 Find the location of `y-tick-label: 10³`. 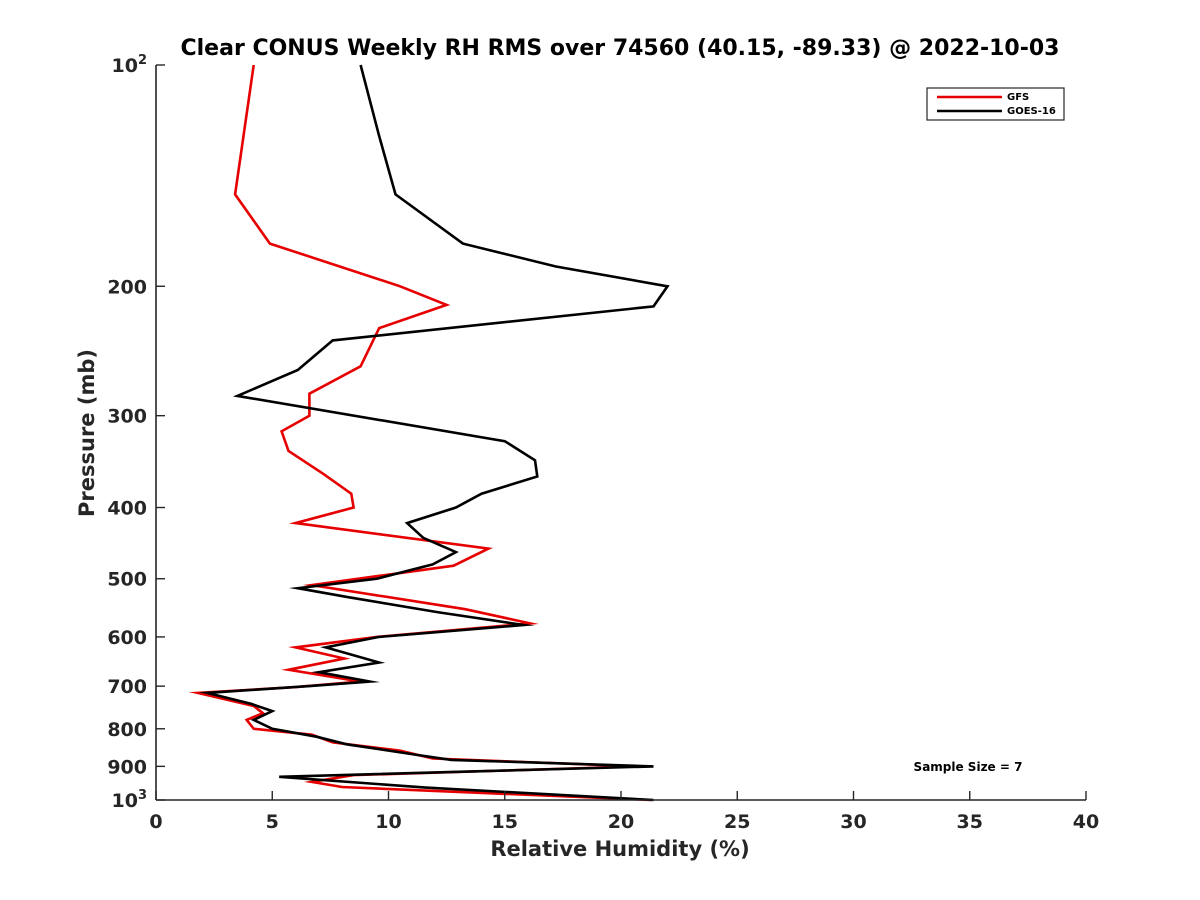

y-tick-label: 10³ is located at coordinates (130, 800).